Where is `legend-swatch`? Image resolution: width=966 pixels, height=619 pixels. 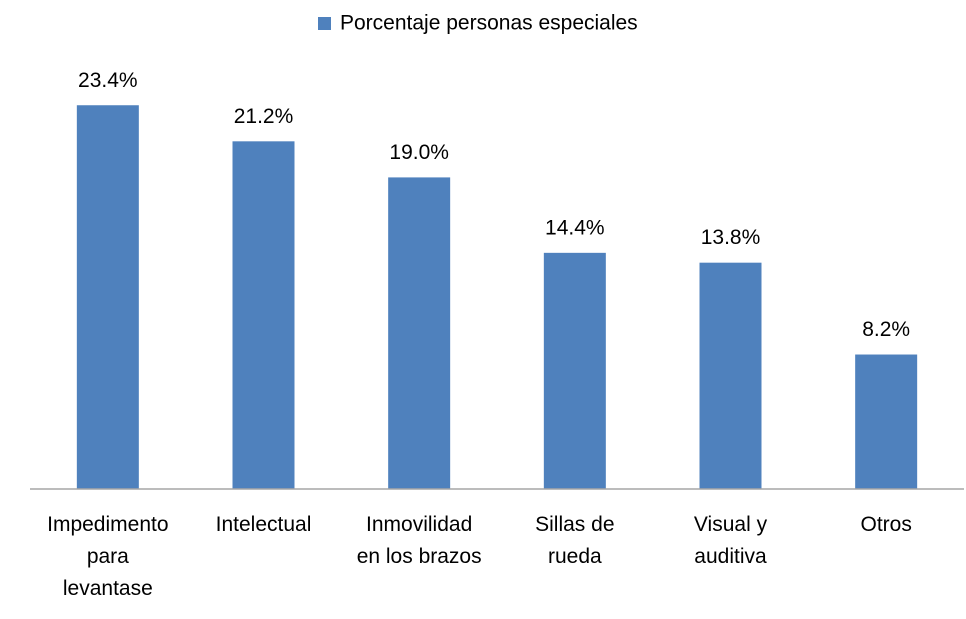
legend-swatch is located at coordinates (324, 23).